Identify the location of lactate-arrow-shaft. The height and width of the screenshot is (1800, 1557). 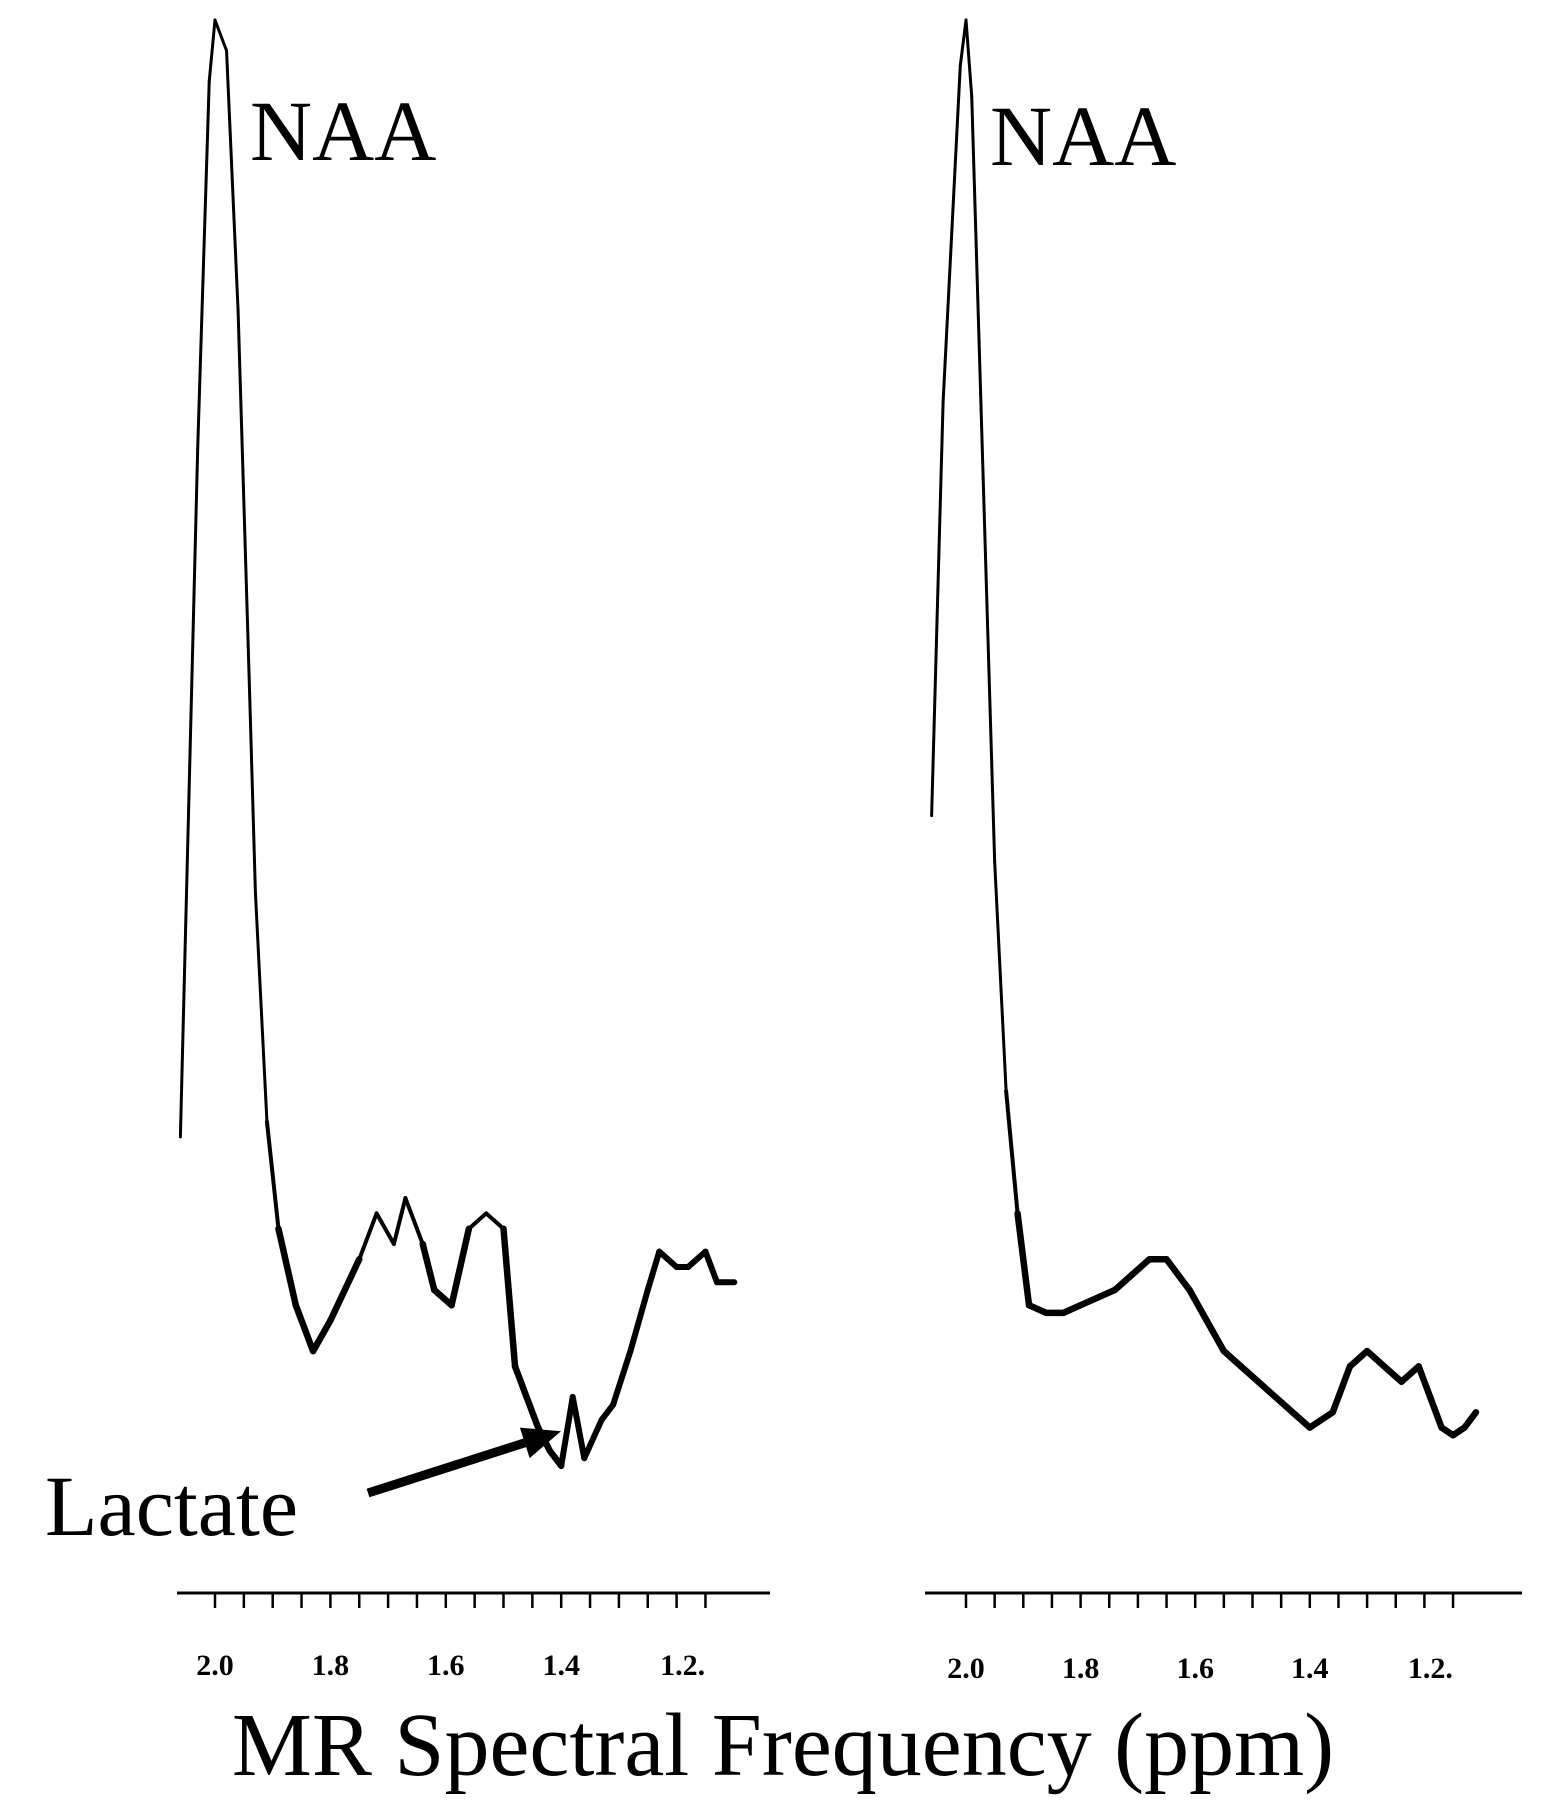
(446, 1468).